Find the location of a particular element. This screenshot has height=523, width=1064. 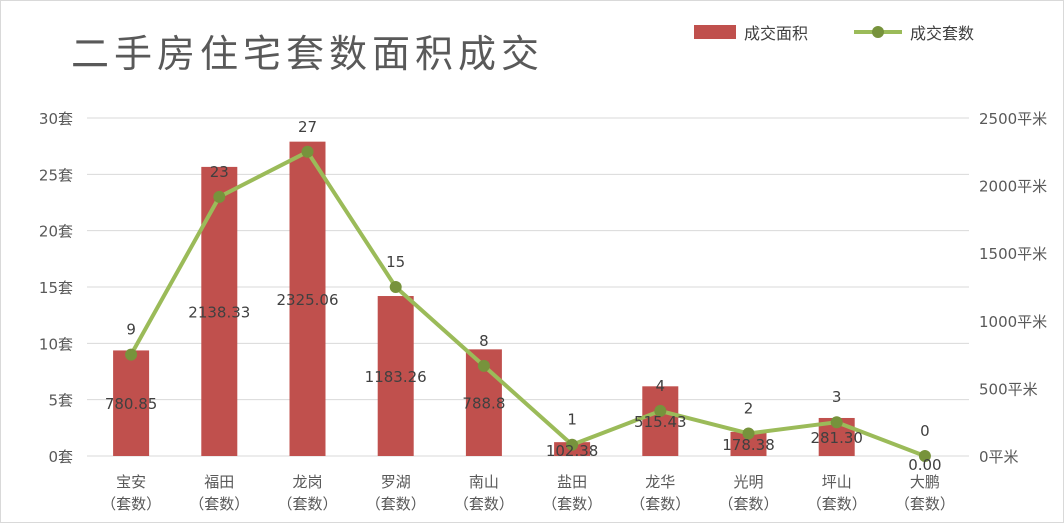

legend-line-swatch is located at coordinates (878, 32).